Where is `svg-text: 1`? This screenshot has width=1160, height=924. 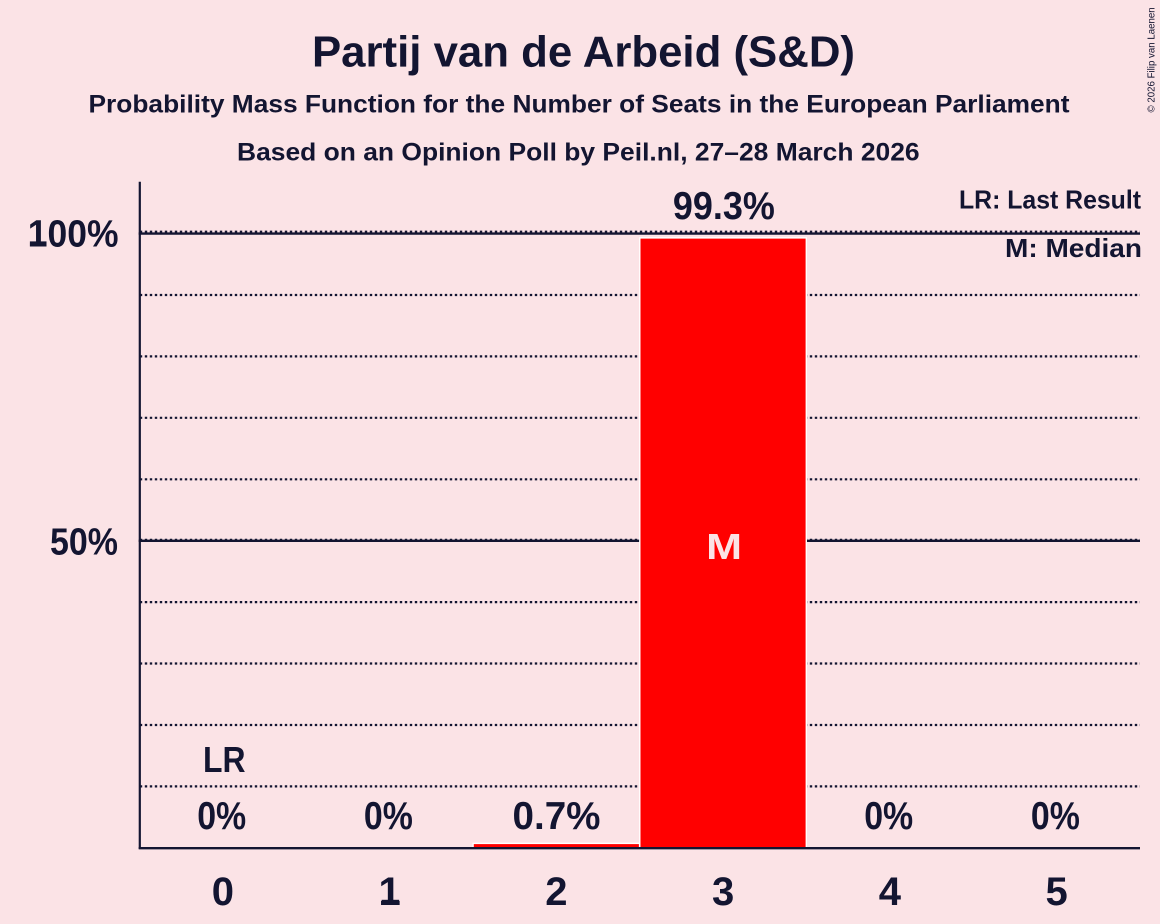
svg-text: 1 is located at coordinates (389, 892).